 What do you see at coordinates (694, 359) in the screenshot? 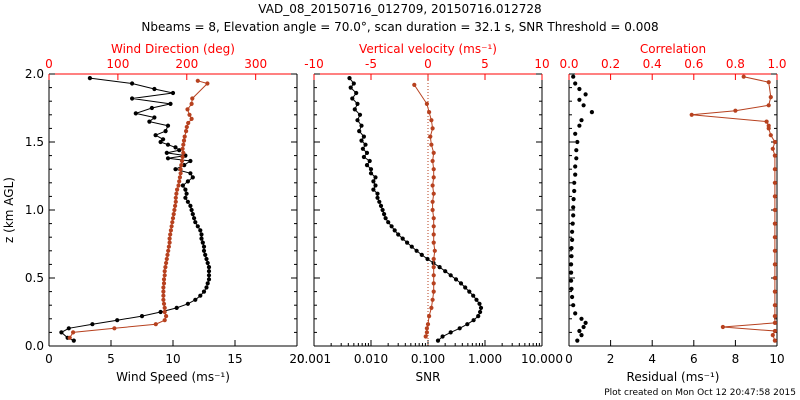
I see `x-bottom-tick-label: 6` at bounding box center [694, 359].